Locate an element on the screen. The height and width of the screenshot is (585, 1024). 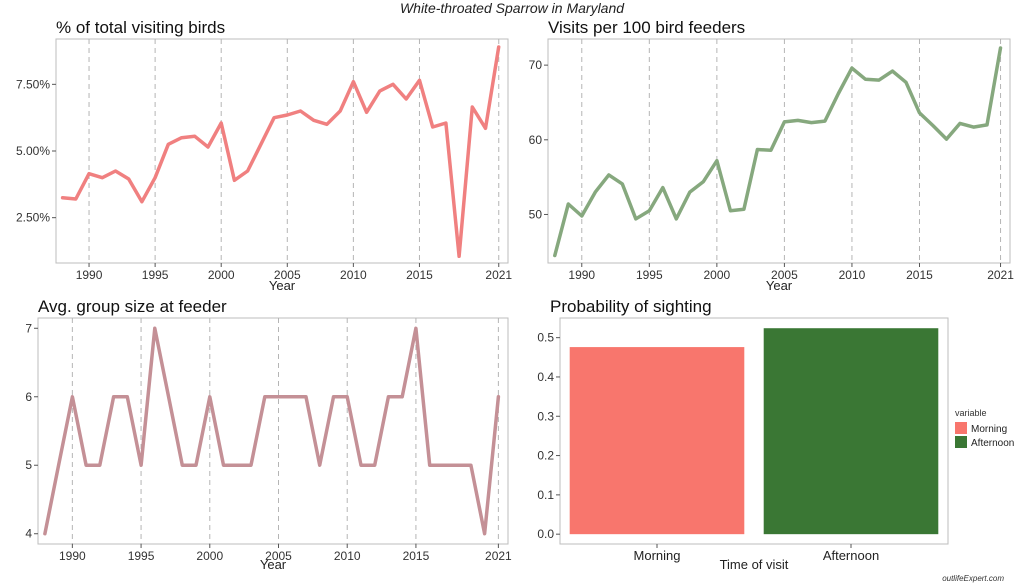
legend-label: Afternoon is located at coordinates (992, 443).